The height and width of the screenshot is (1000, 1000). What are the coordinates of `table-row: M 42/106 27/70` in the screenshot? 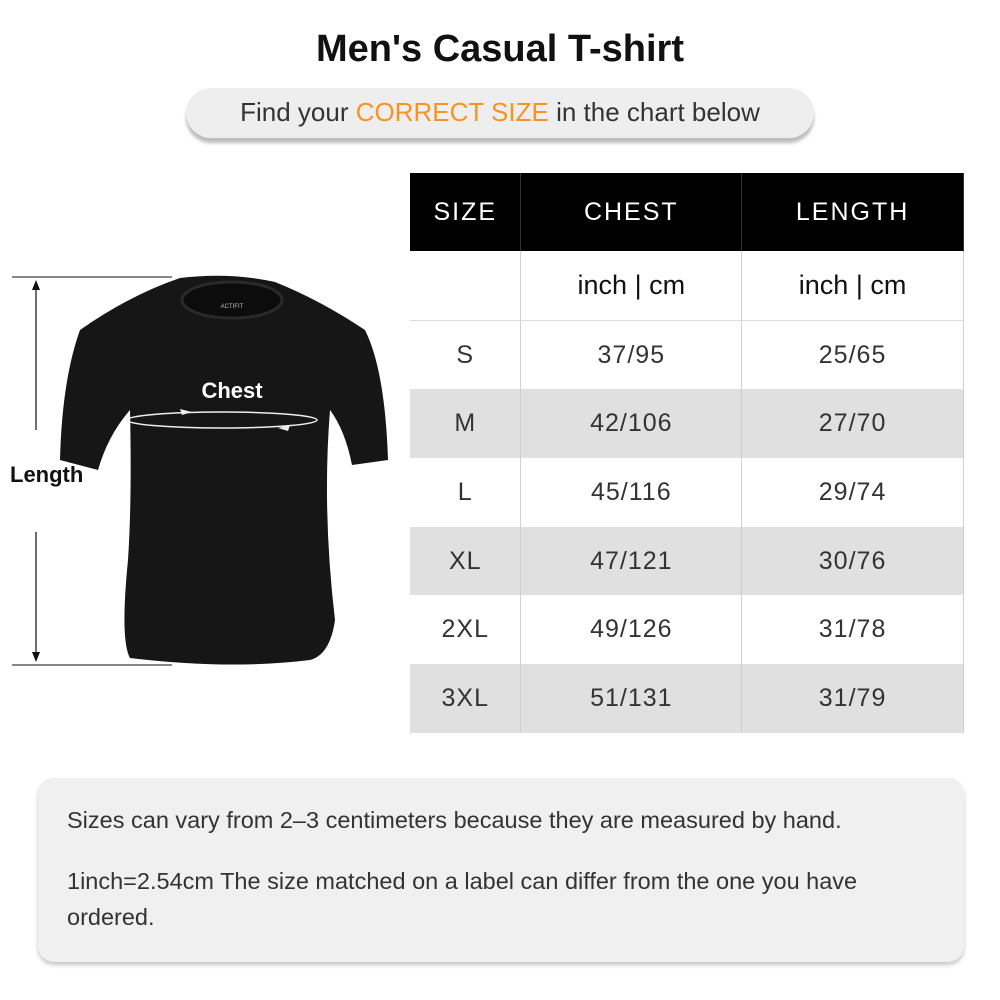 It's located at (687, 424).